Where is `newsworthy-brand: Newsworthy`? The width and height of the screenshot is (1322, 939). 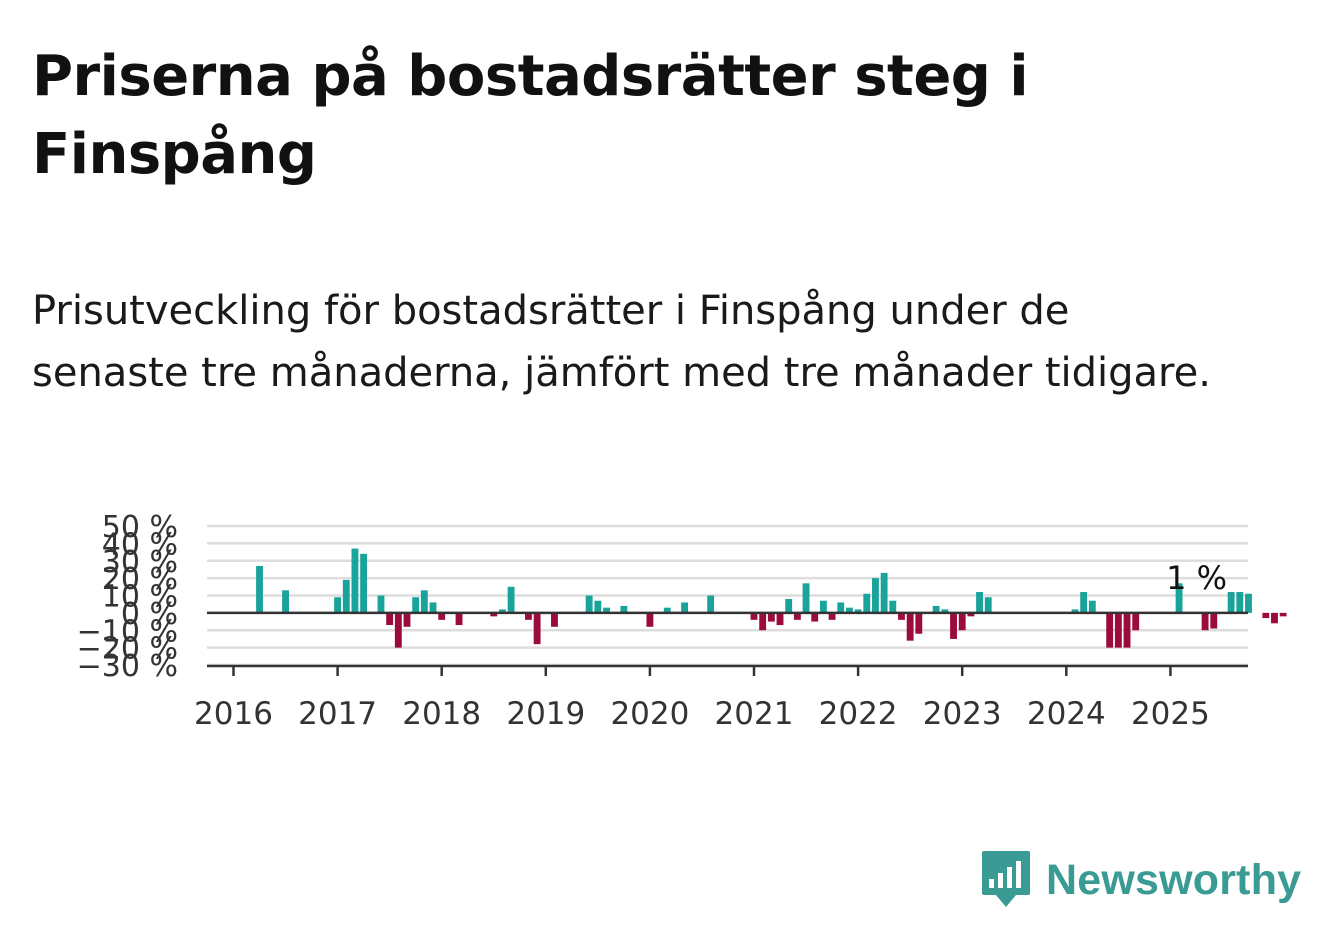
newsworthy-brand: Newsworthy is located at coordinates (1140, 880).